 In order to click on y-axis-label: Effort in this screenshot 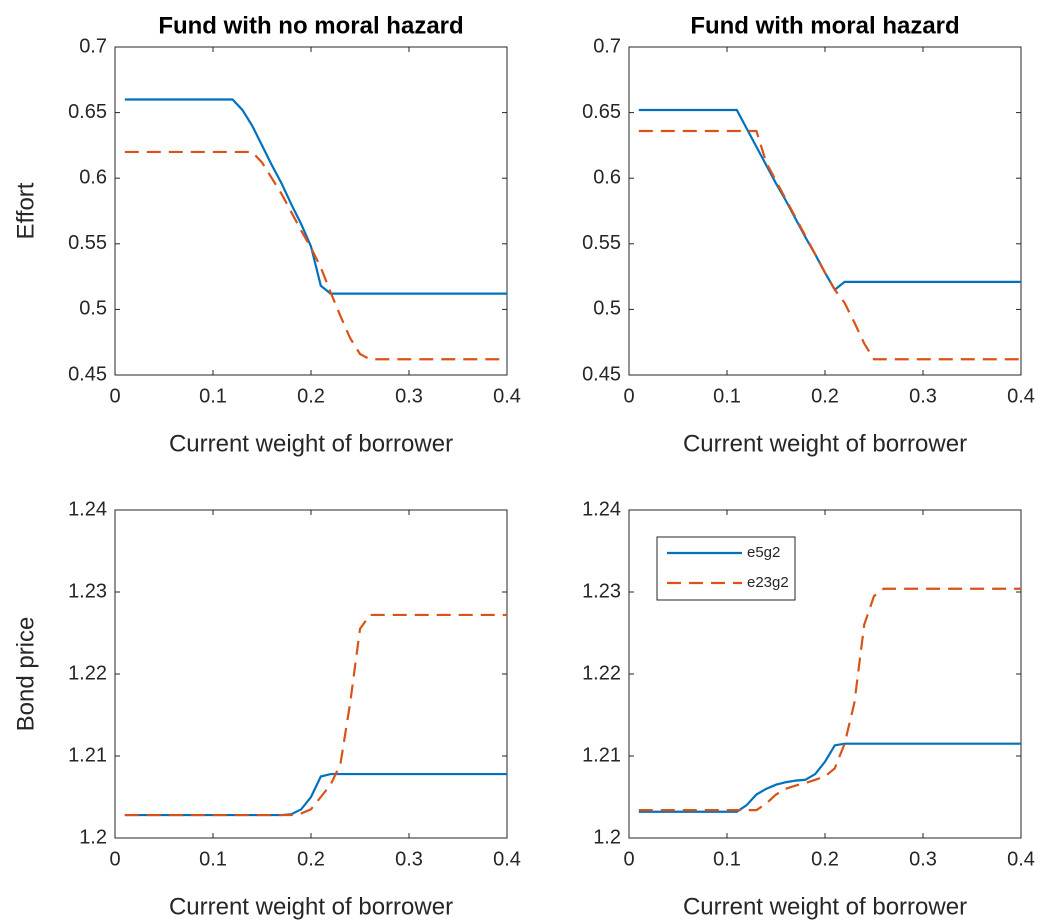, I will do `click(25, 210)`.